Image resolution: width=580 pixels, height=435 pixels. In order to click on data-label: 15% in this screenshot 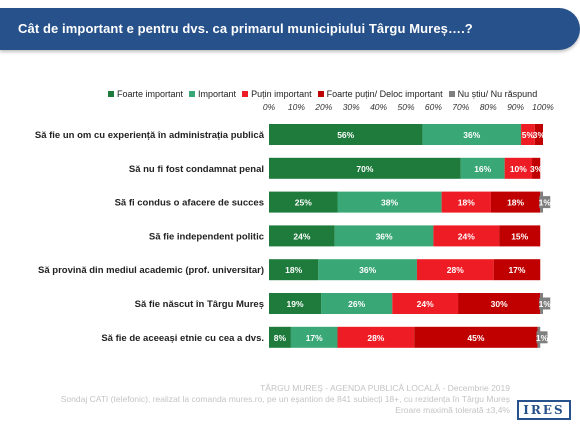, I will do `click(519, 236)`.